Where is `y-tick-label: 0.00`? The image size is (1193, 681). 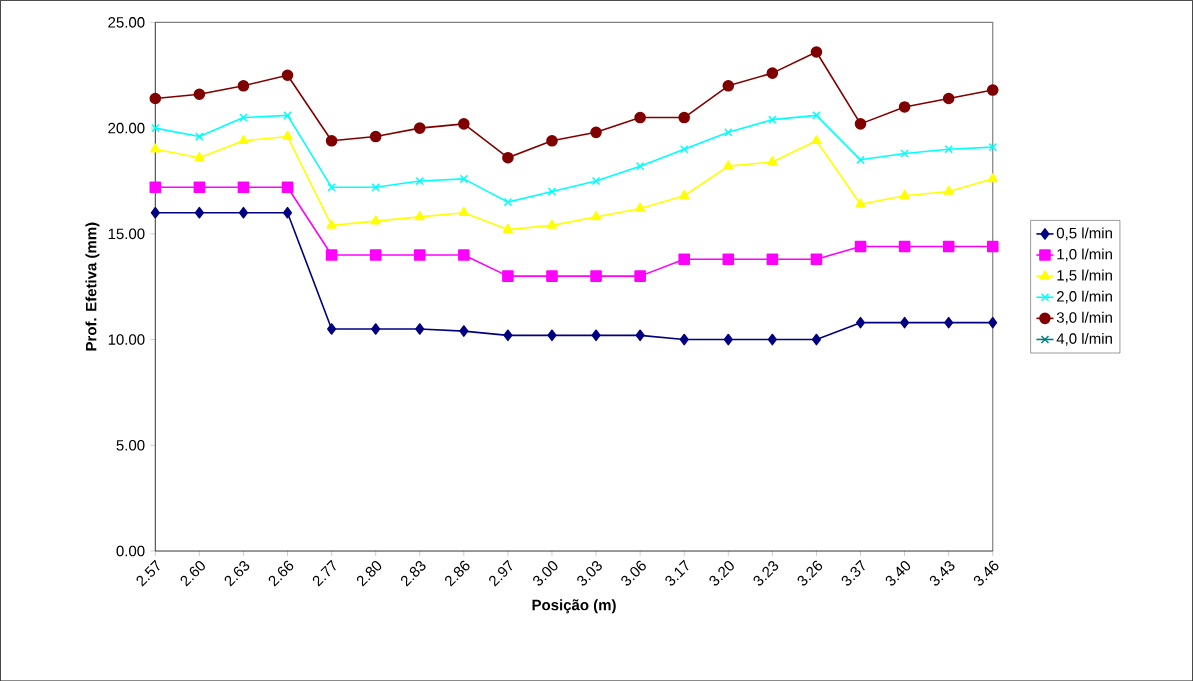
y-tick-label: 0.00 is located at coordinates (130, 551).